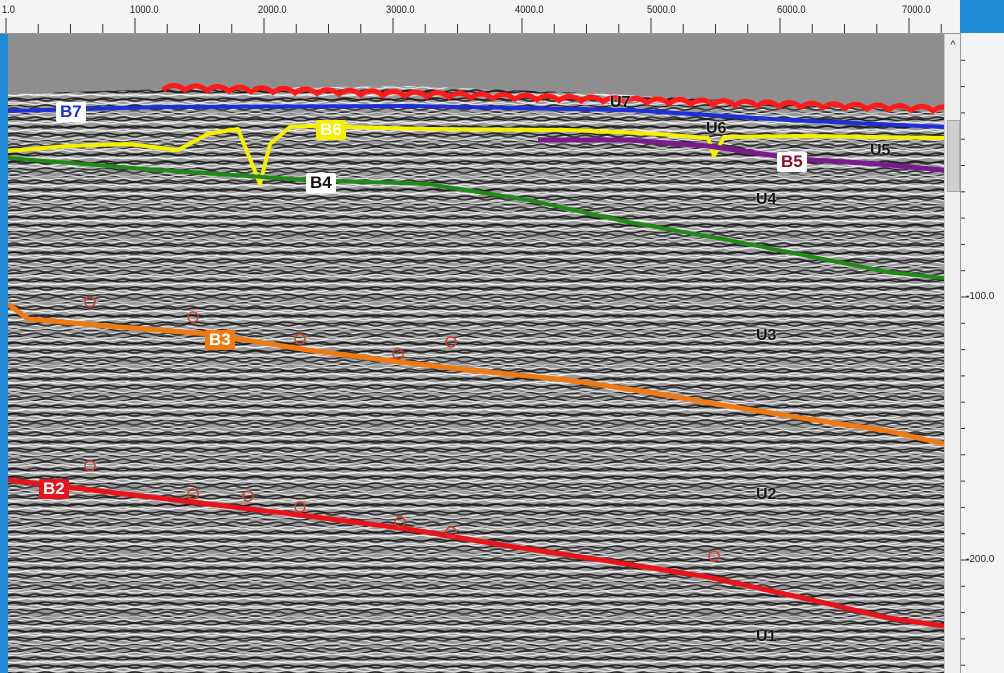  Describe the element at coordinates (766, 636) in the screenshot. I see `unit-label-u1: U1` at that location.